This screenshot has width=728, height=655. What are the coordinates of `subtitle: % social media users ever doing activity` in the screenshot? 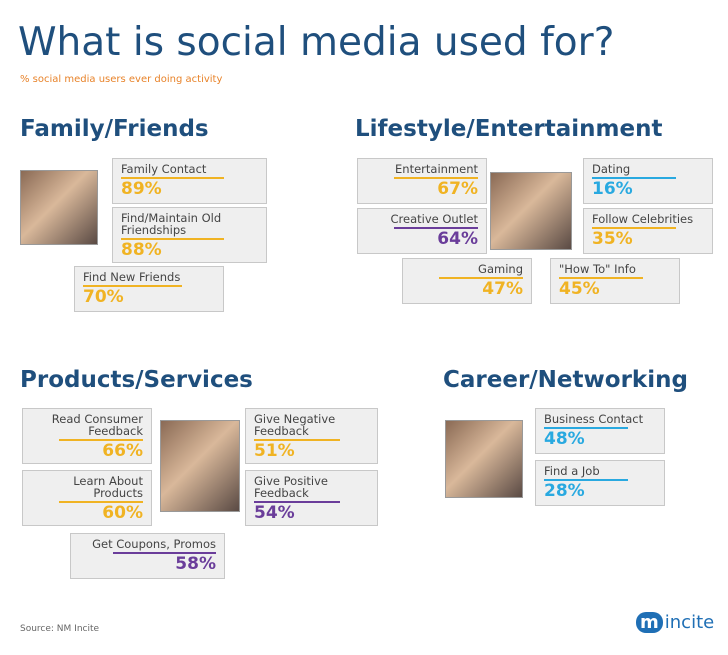 It's located at (121, 79).